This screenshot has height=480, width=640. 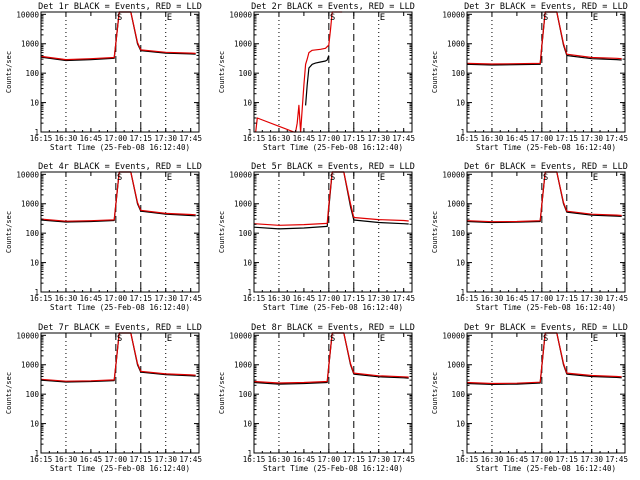 I want to click on panel-title: Det 6r BLACK = Events, RED = LLD, so click(x=546, y=167).